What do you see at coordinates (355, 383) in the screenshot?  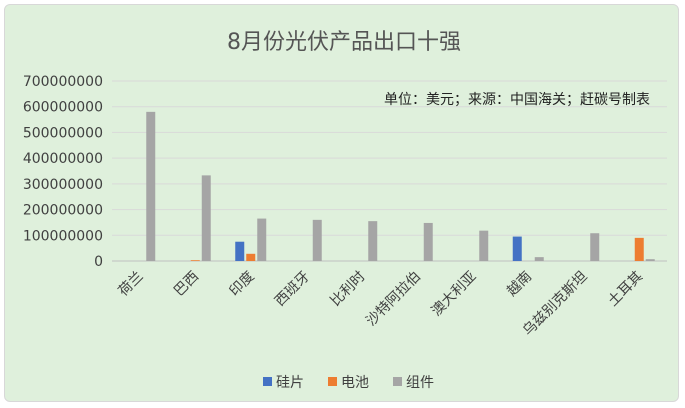 I see `legend-label: 电池` at bounding box center [355, 383].